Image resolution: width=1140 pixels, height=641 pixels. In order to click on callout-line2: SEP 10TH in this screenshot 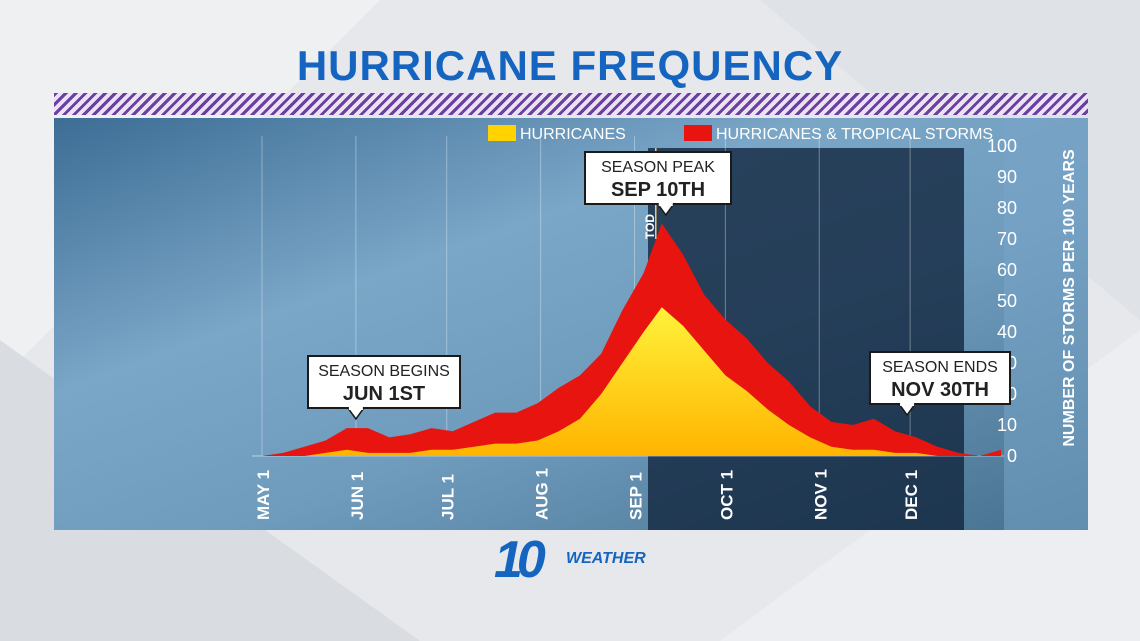, I will do `click(658, 190)`.